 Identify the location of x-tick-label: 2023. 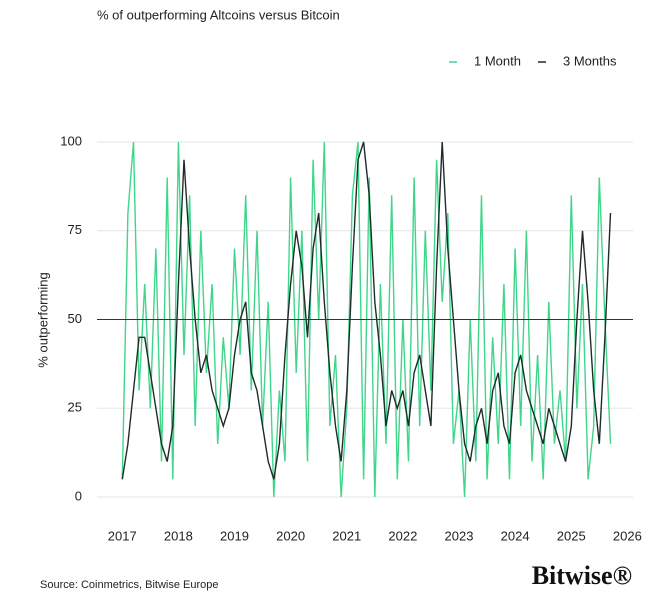
(459, 535).